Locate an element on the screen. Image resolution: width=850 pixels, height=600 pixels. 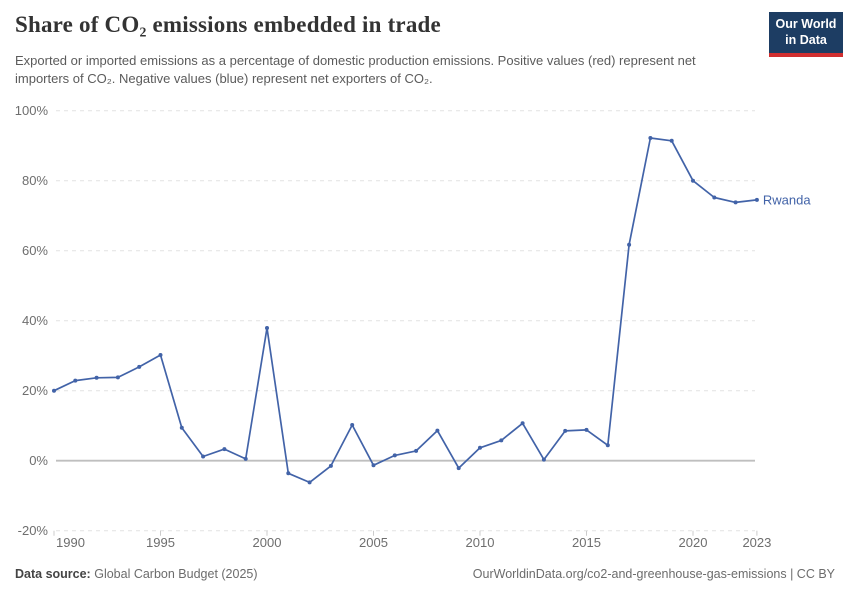
x-axis-label: 2000 is located at coordinates (267, 542).